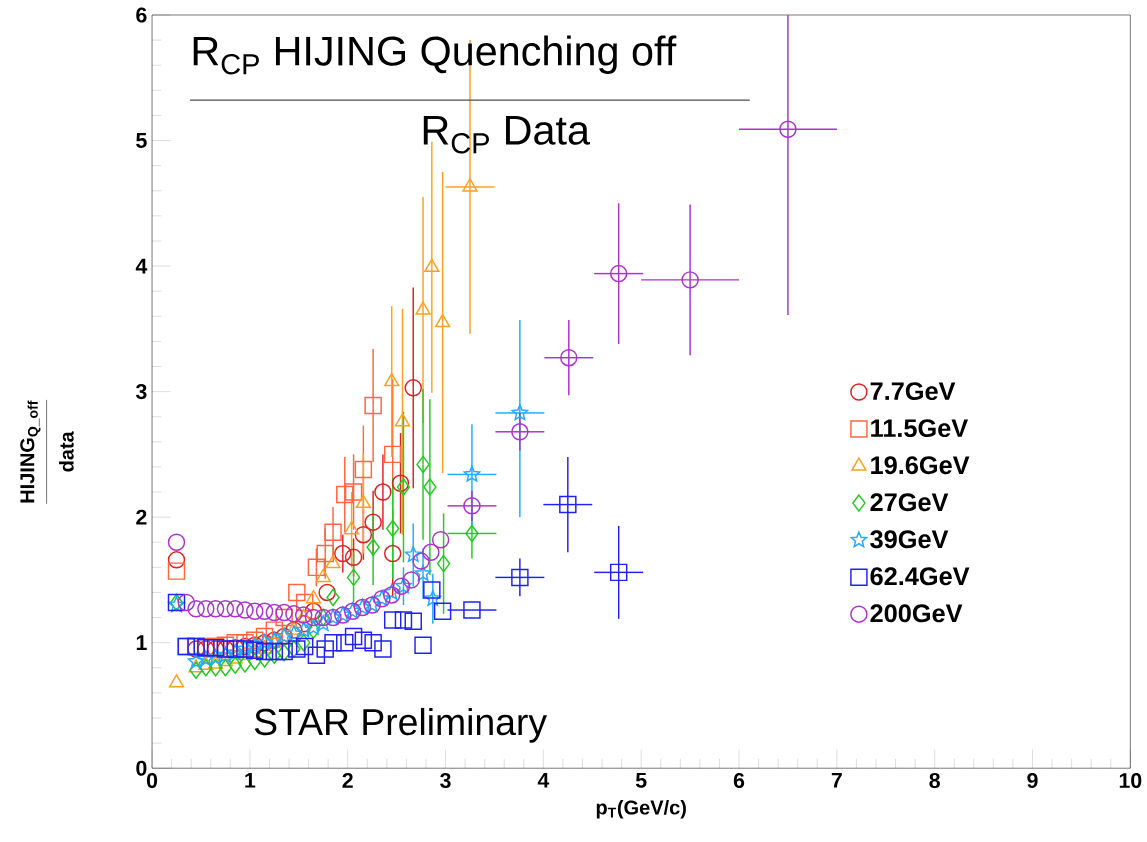  I want to click on x-tick-label: 9, so click(1032, 780).